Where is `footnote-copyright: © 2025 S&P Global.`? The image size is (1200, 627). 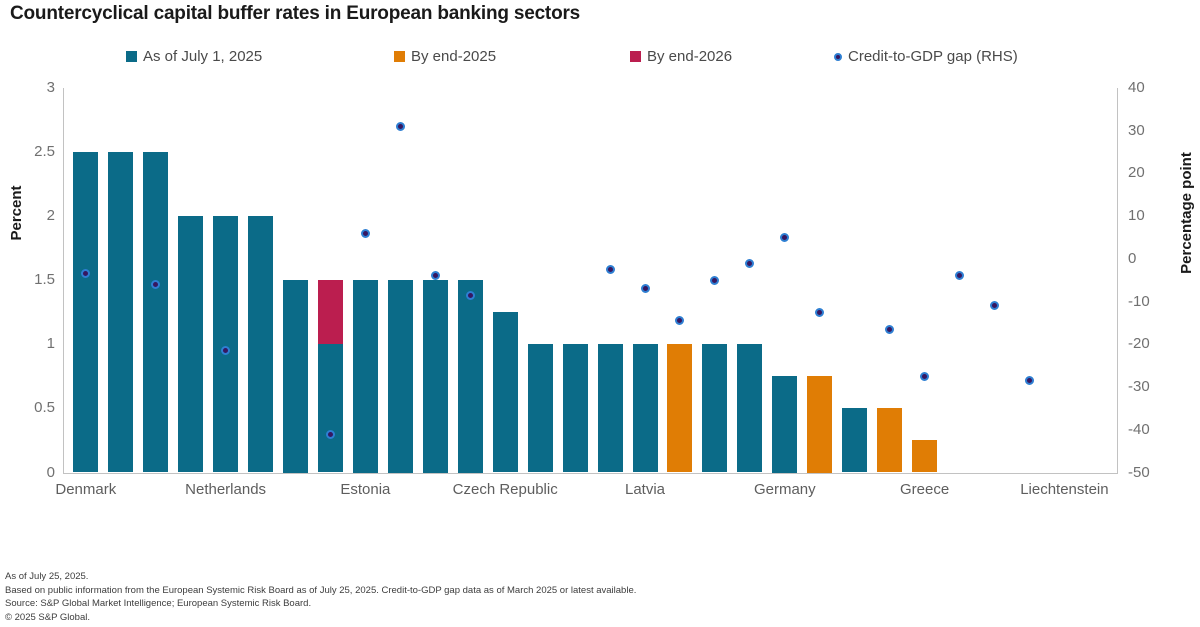 footnote-copyright: © 2025 S&P Global. is located at coordinates (47, 617).